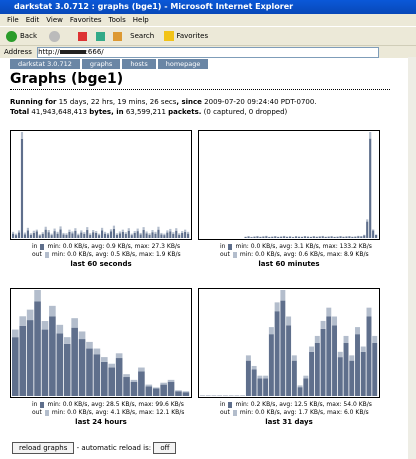  What do you see at coordinates (85, 20) in the screenshot?
I see `menu-item: Favorites` at bounding box center [85, 20].